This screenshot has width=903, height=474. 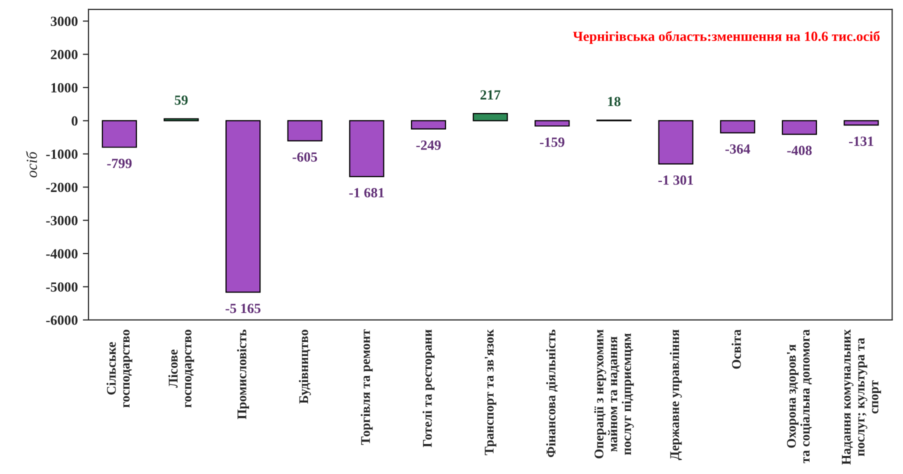 I want to click on data-label: -159, so click(x=552, y=142).